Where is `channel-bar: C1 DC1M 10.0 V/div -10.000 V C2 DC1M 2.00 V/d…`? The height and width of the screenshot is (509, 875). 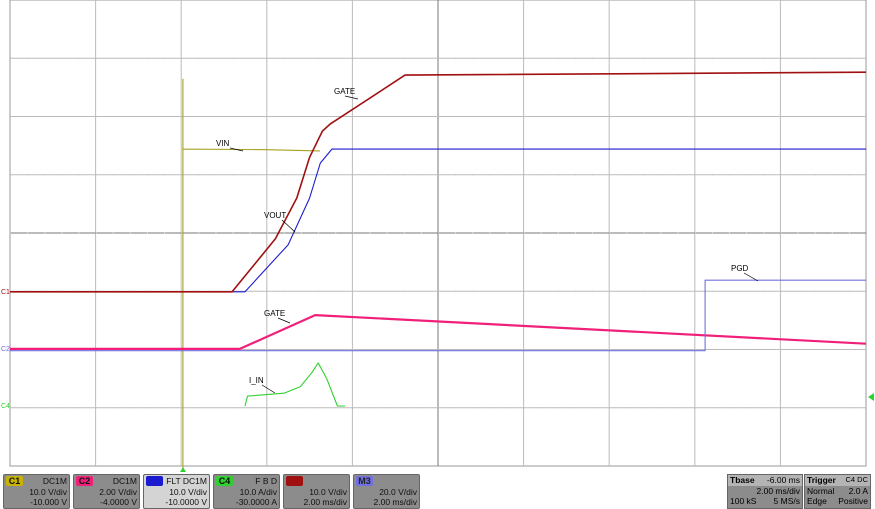 channel-bar: C1 DC1M 10.0 V/div -10.000 V C2 DC1M 2.00 V/d… is located at coordinates (211, 491).